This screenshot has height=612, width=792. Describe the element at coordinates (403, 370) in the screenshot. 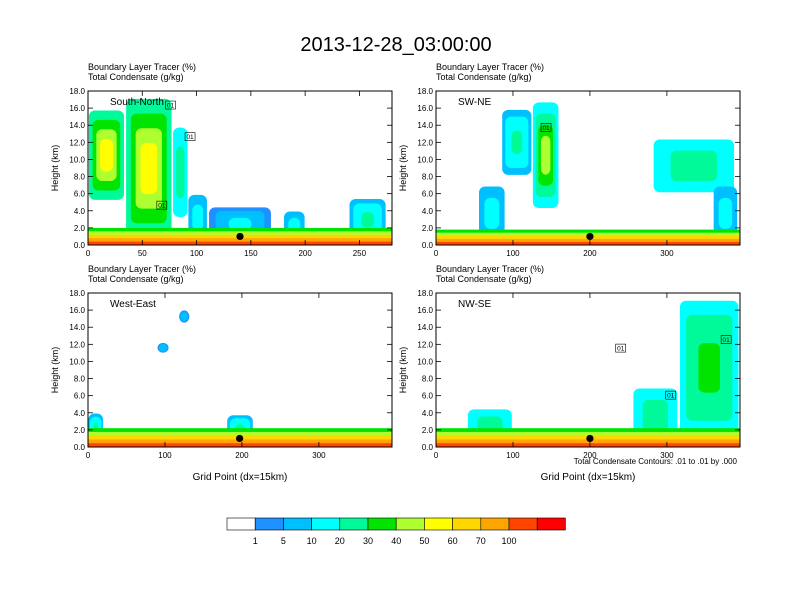

I see `y-axis-label: Height (km)` at that location.